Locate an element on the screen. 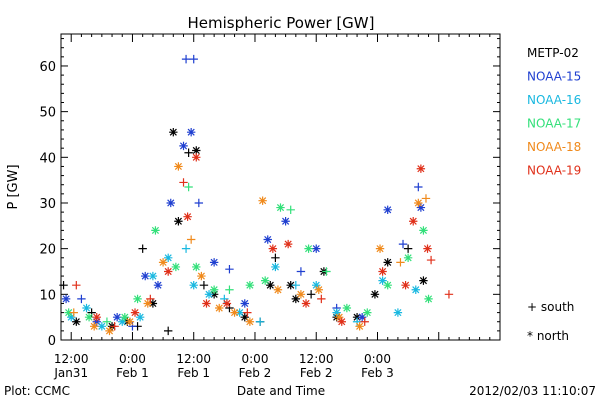 This screenshot has height=400, width=600. legend-item-noaa-18: NOAA-18 is located at coordinates (554, 147).